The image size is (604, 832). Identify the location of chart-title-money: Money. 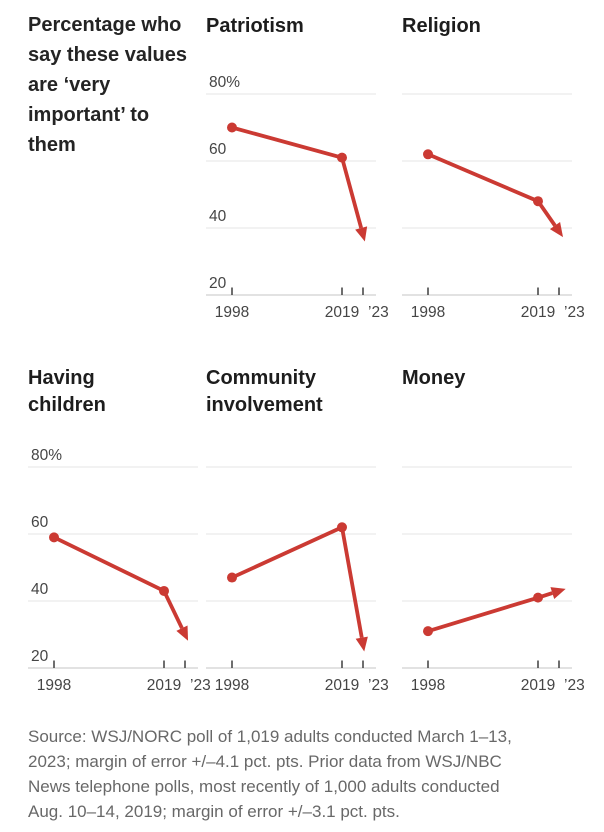
(434, 378).